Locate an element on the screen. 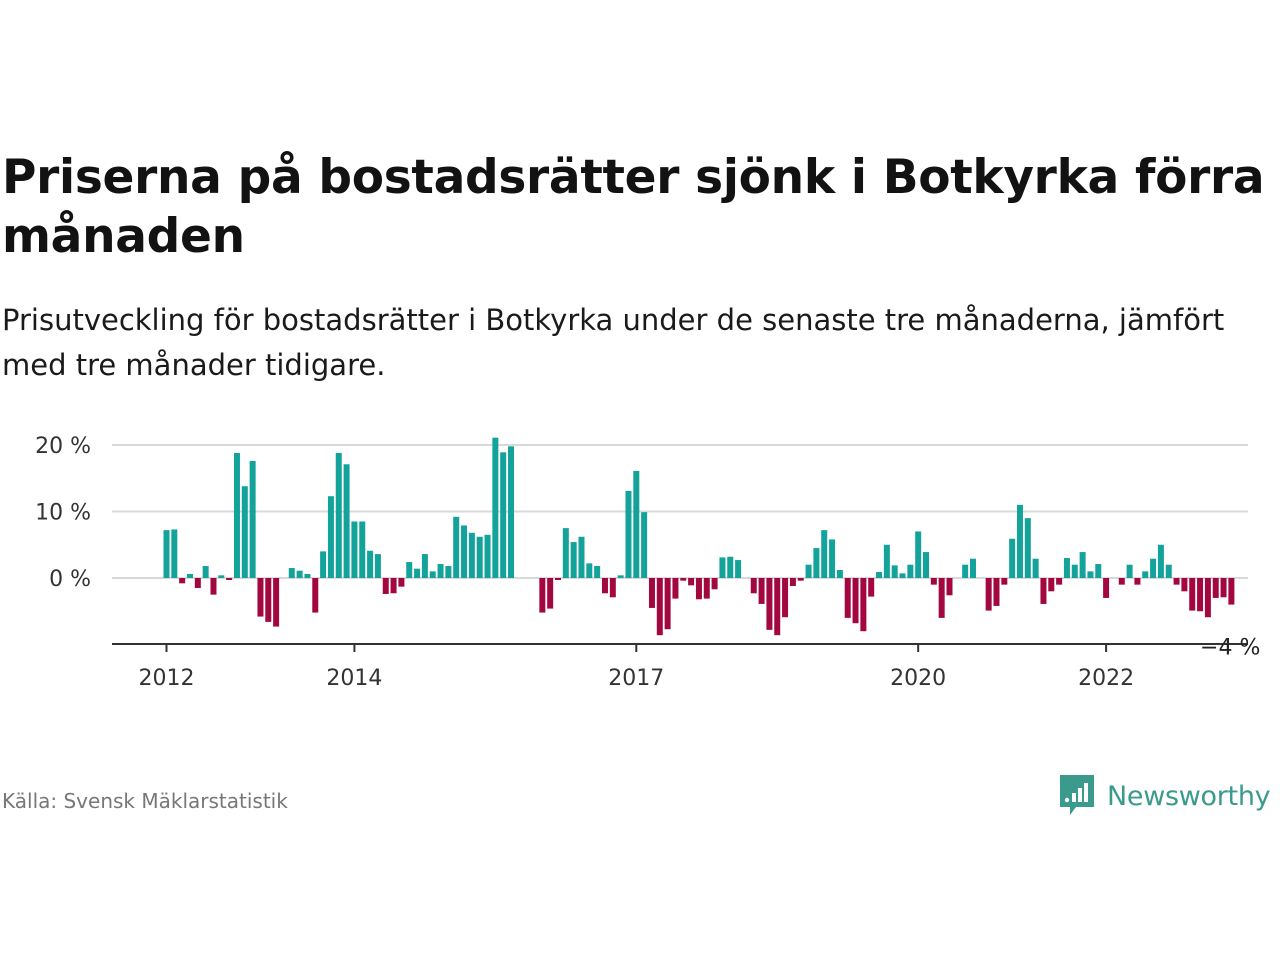 The width and height of the screenshot is (1280, 960). x-axis is located at coordinates (680, 647).